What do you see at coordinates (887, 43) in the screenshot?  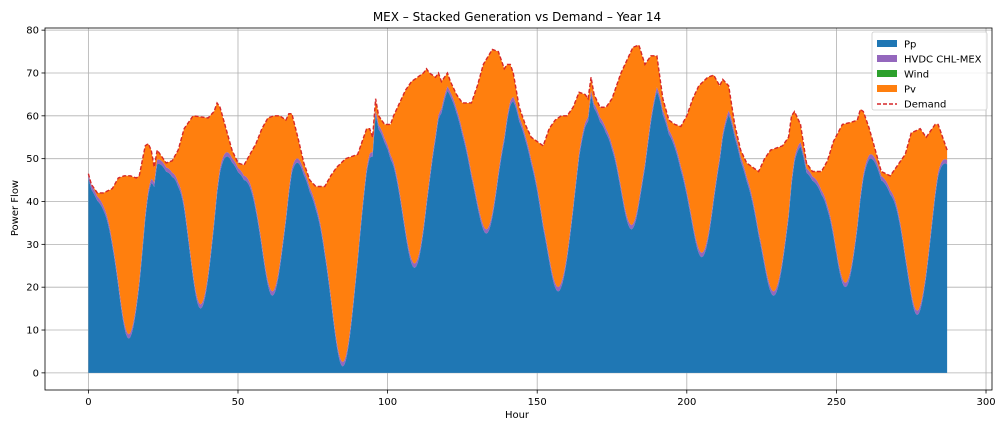 I see `legend-swatch-pp` at bounding box center [887, 43].